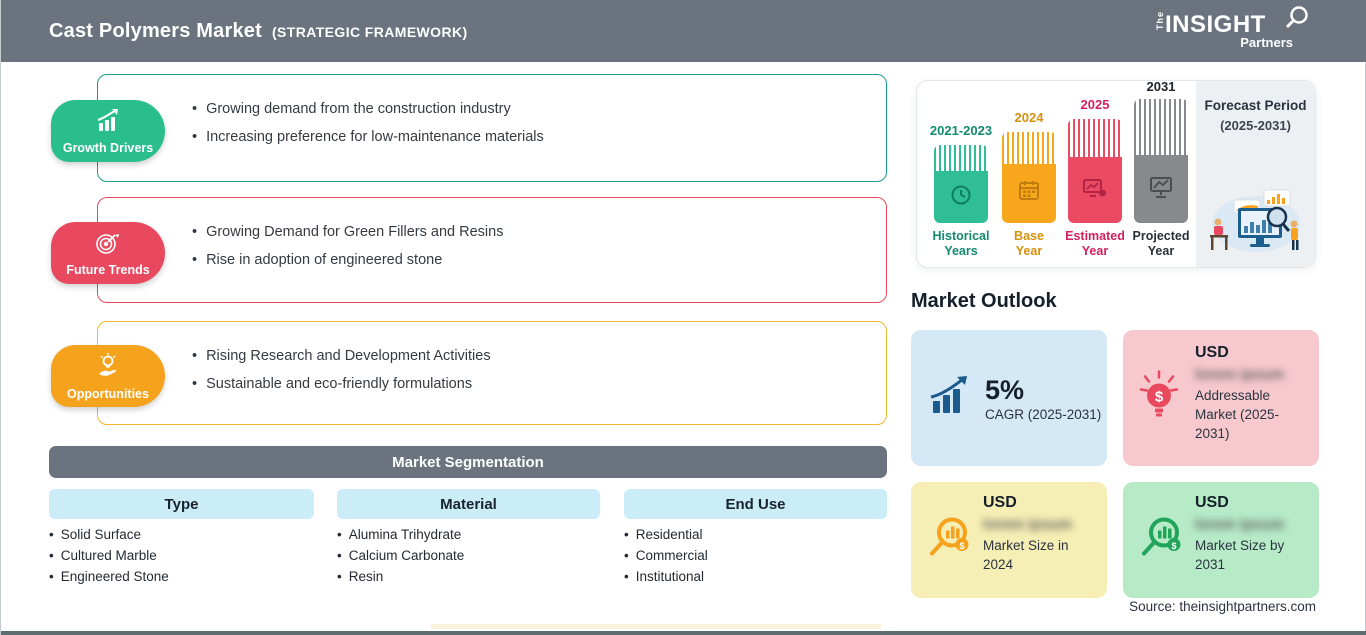 The width and height of the screenshot is (1366, 635). What do you see at coordinates (984, 301) in the screenshot?
I see `market-outlook-title: Market Outlook` at bounding box center [984, 301].